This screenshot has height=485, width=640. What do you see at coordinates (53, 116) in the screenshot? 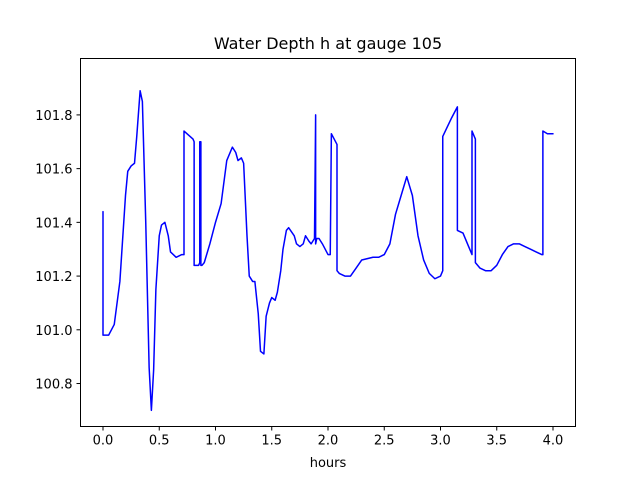
I see `y-tick-label: 101.8` at bounding box center [53, 116].